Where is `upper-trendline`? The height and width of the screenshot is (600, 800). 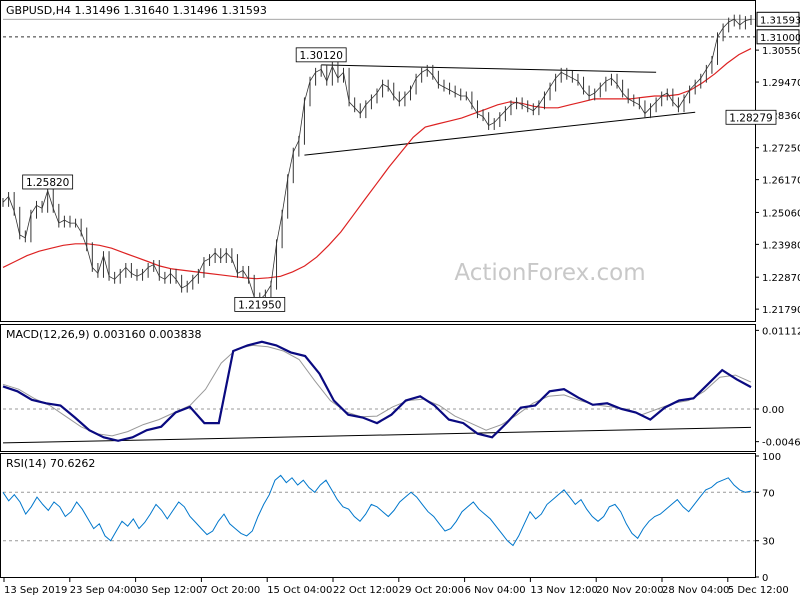
upper-trendline is located at coordinates (489, 68).